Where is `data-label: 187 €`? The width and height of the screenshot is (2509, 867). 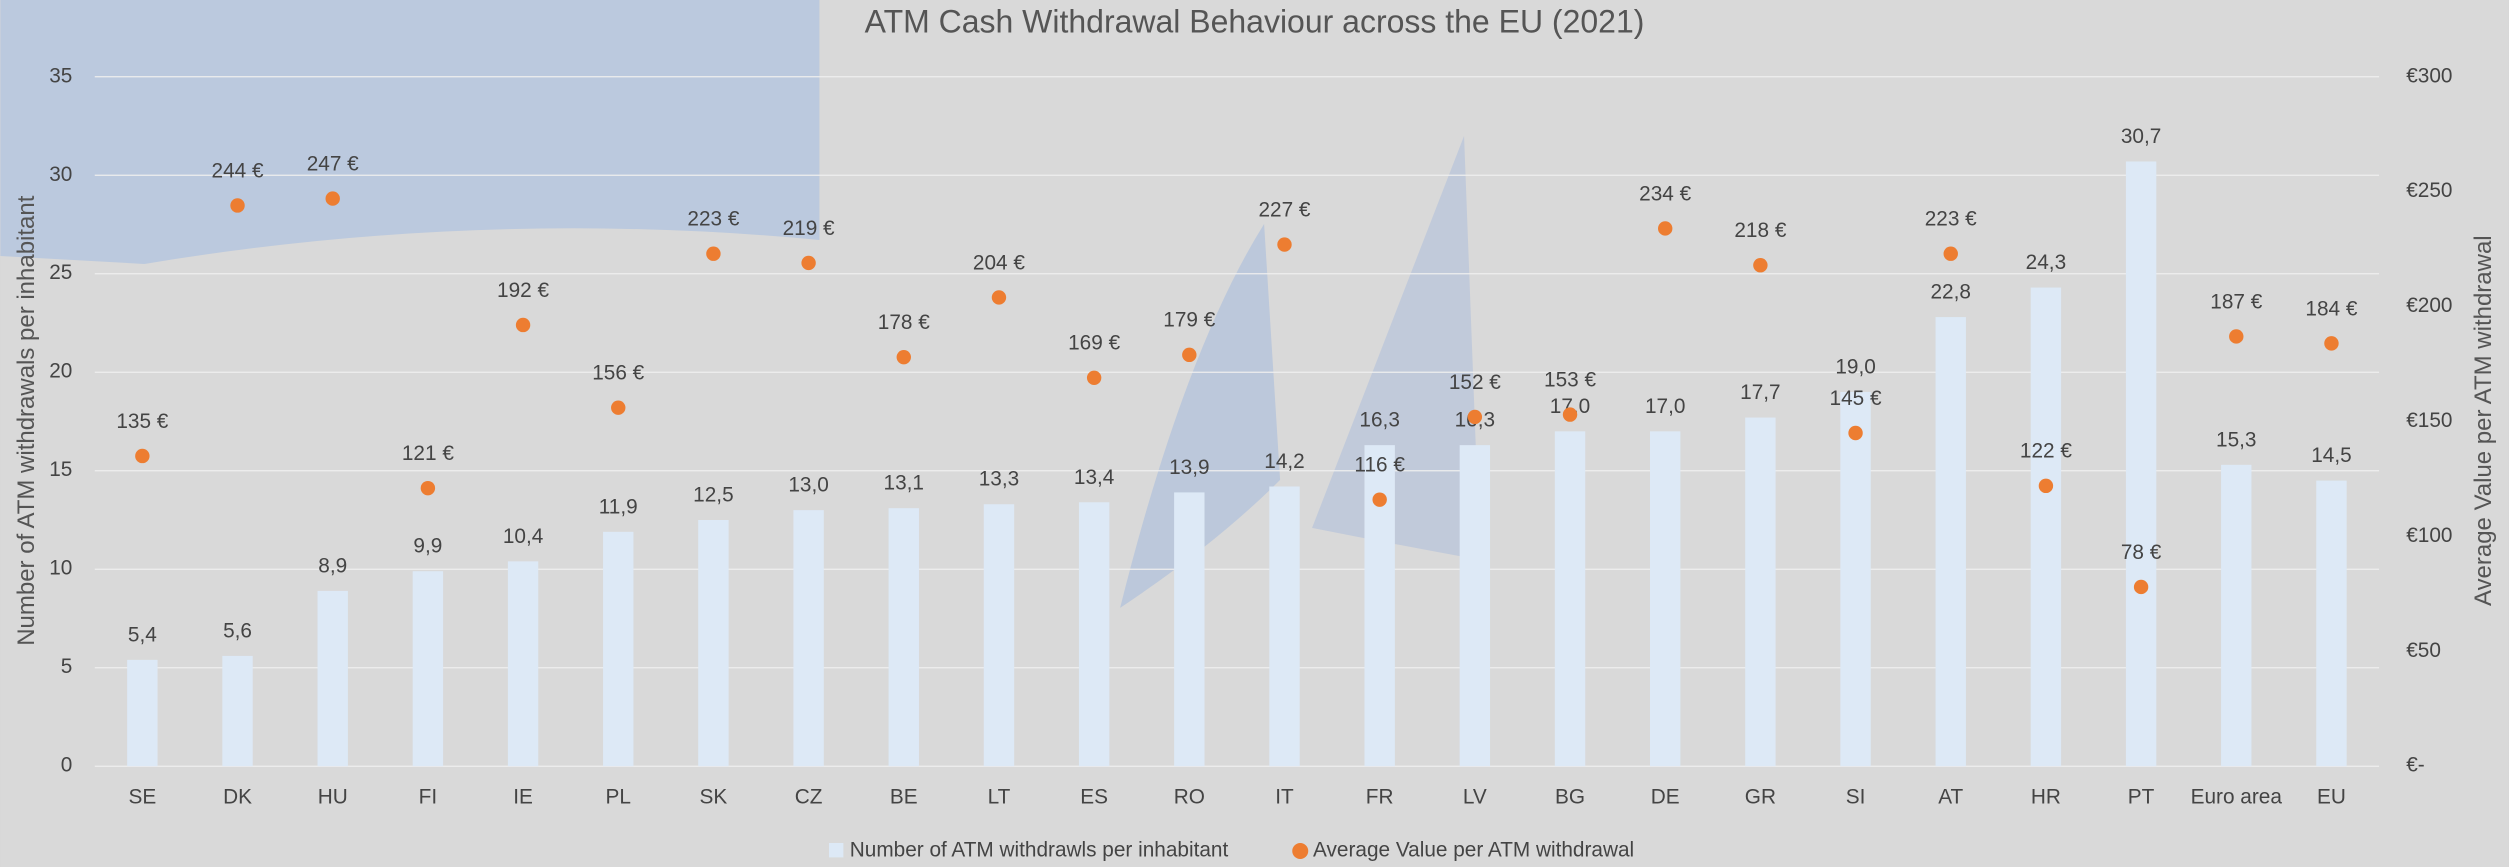
data-label: 187 € is located at coordinates (2236, 301).